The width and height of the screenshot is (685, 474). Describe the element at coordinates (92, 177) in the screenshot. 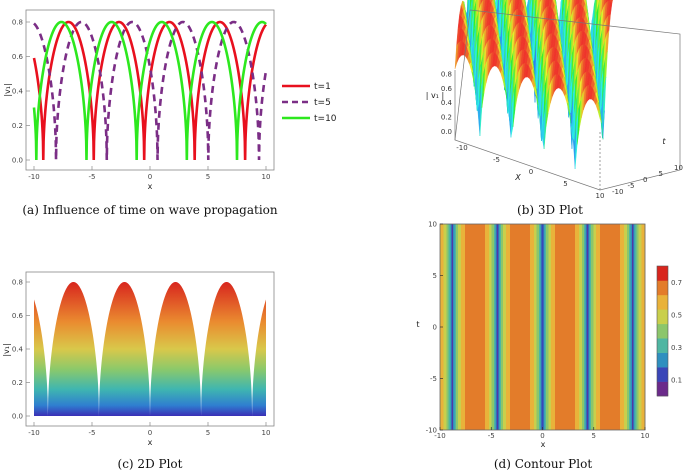

I see `x-tick-label-a: -5` at that location.